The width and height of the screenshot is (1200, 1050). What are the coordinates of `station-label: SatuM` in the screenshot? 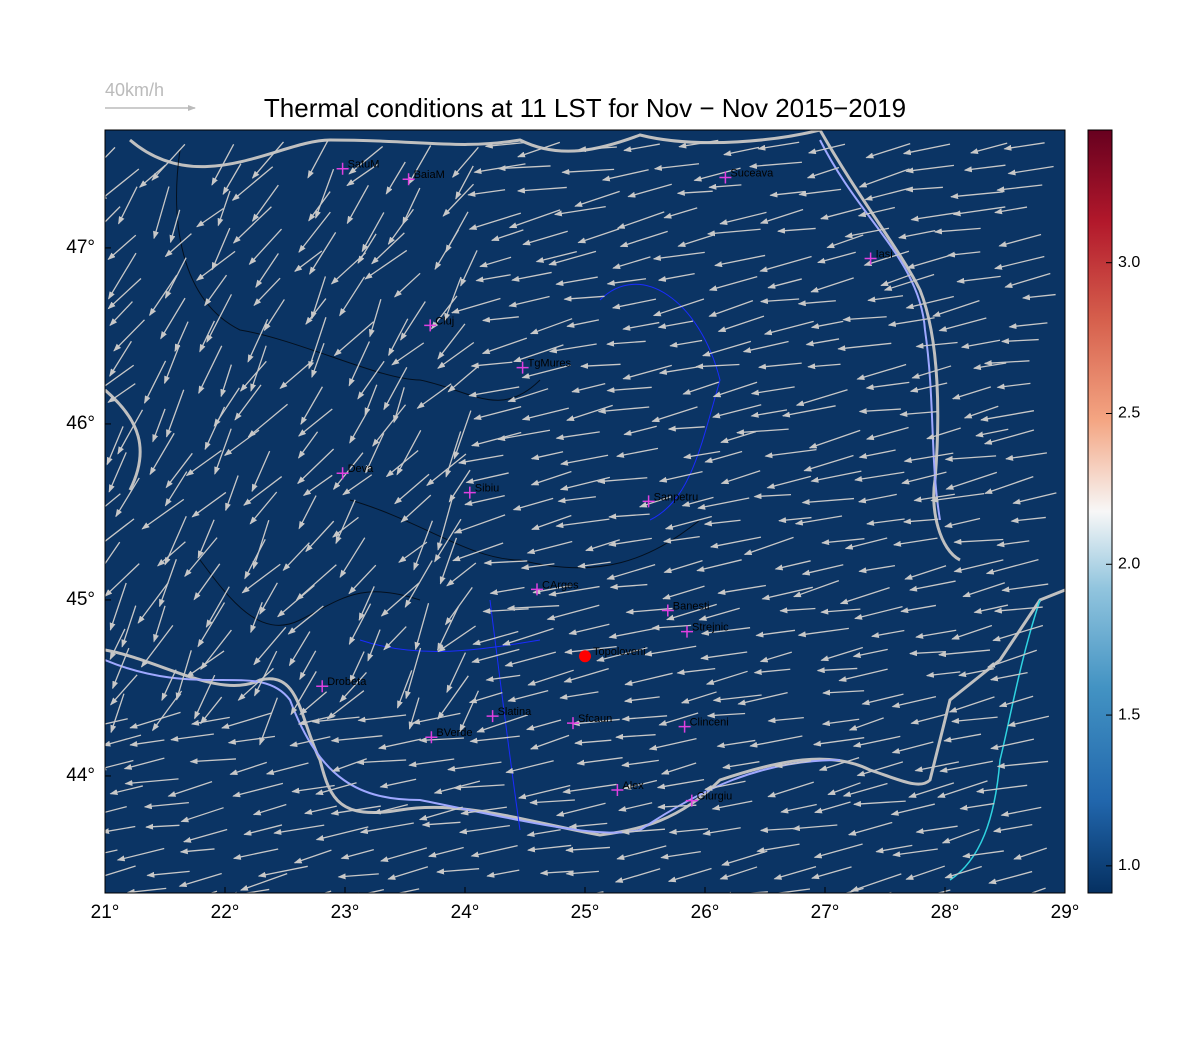 It's located at (364, 165).